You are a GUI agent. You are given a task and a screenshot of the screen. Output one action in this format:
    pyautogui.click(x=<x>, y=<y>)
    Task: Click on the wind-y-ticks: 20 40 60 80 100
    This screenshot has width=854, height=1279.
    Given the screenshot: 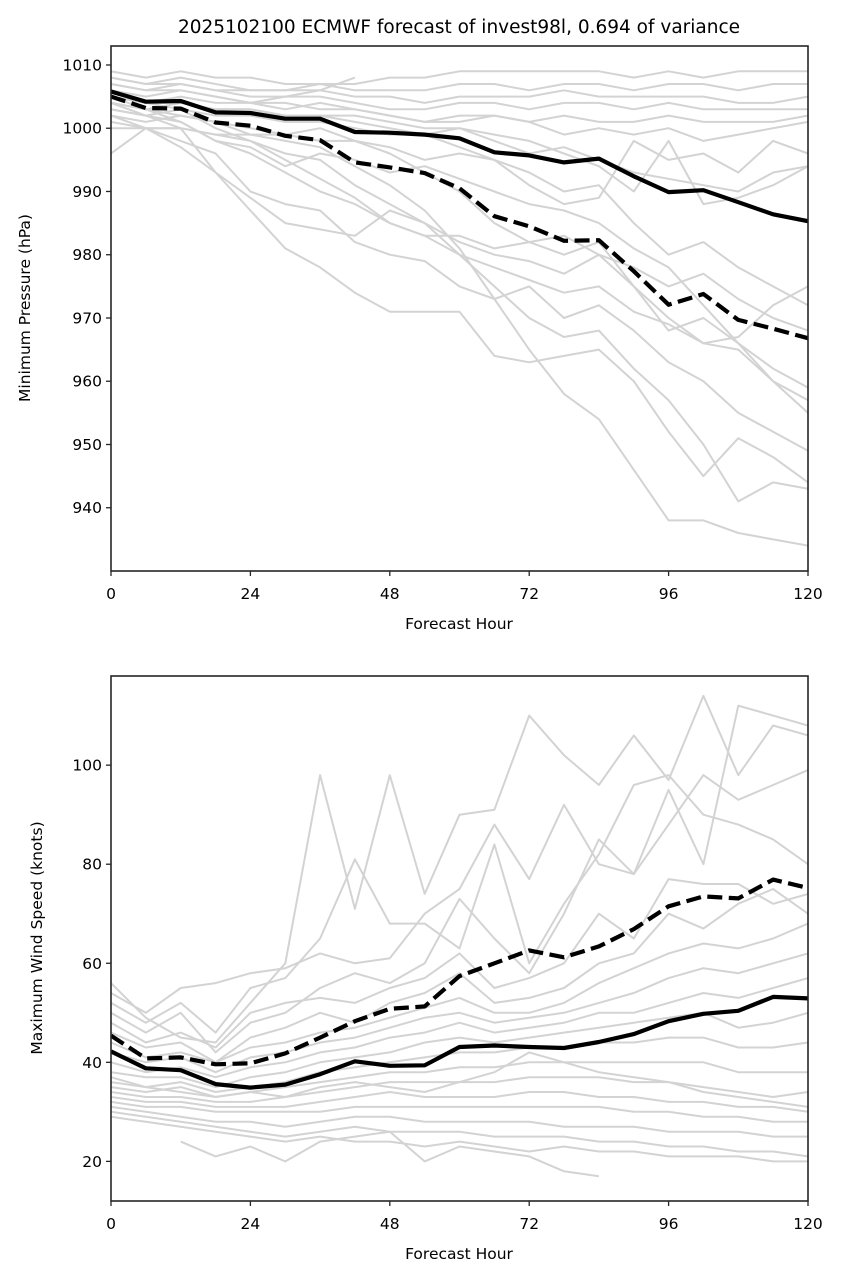 What is the action you would take?
    pyautogui.click(x=91, y=964)
    